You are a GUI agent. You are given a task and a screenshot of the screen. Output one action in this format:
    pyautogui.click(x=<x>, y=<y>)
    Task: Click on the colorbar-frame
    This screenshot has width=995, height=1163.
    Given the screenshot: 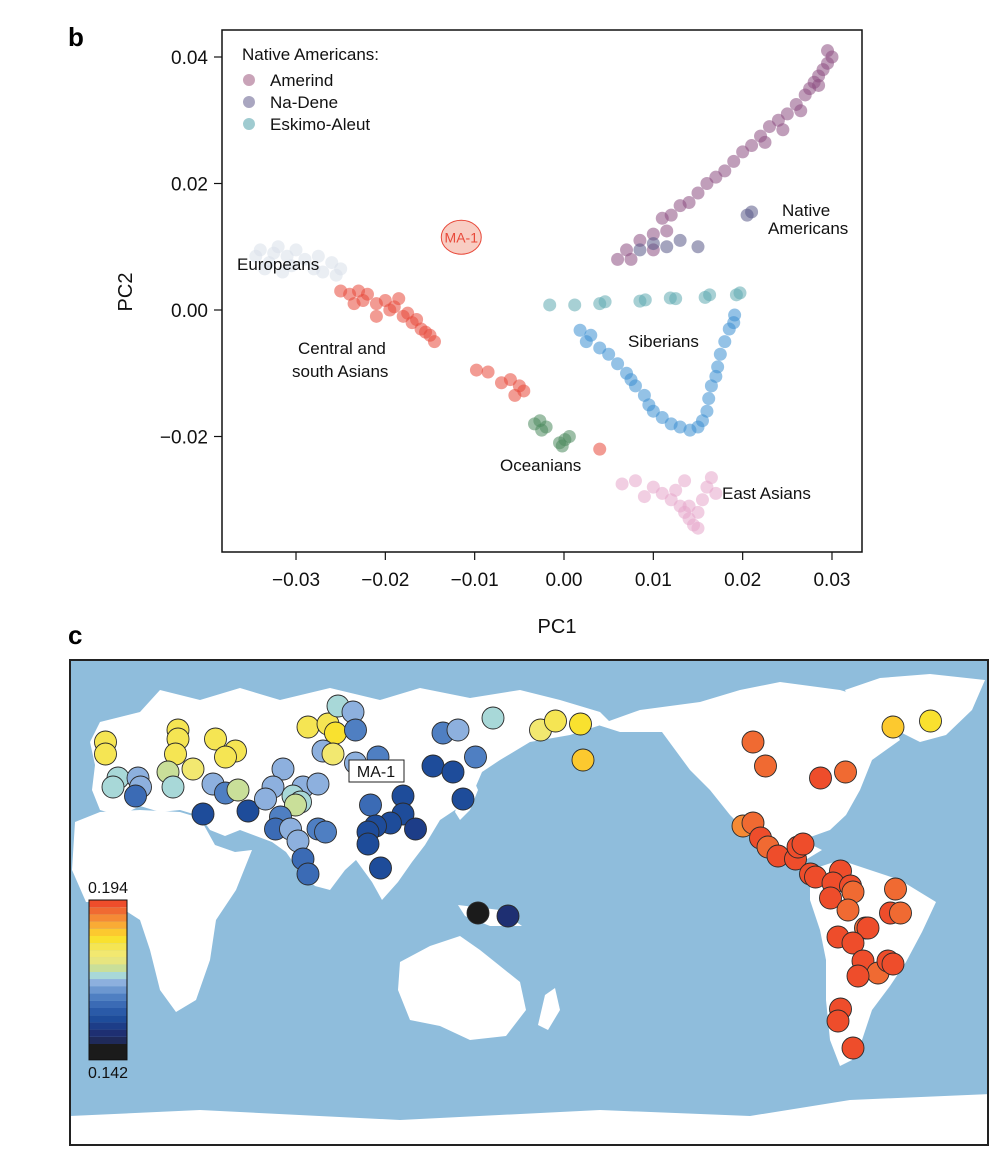 What is the action you would take?
    pyautogui.click(x=108, y=980)
    